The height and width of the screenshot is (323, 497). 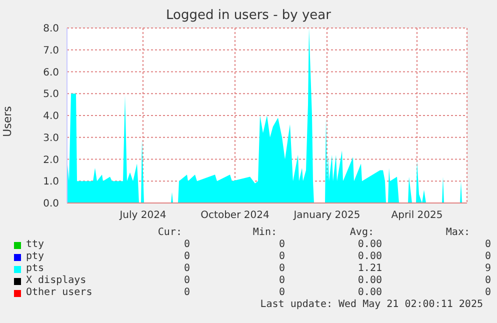 I want to click on text: Min:, so click(x=264, y=232).